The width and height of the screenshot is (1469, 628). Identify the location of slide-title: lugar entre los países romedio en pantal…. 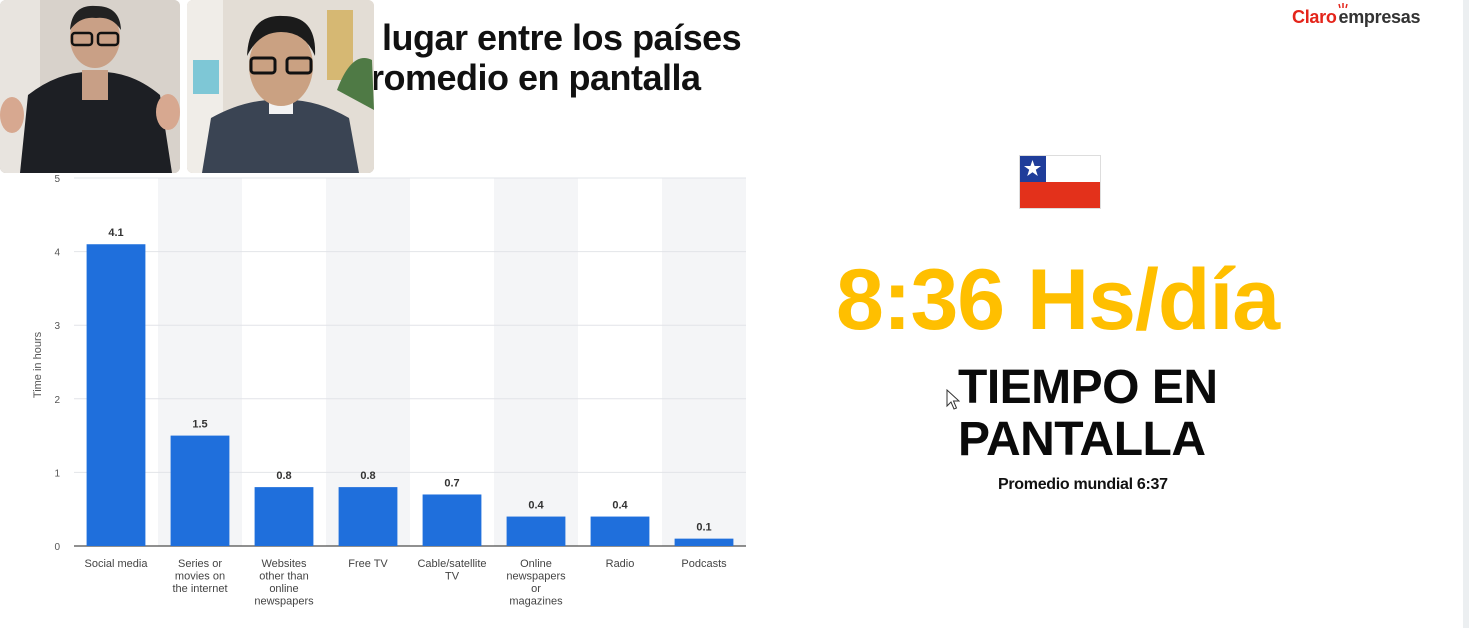
(570, 58).